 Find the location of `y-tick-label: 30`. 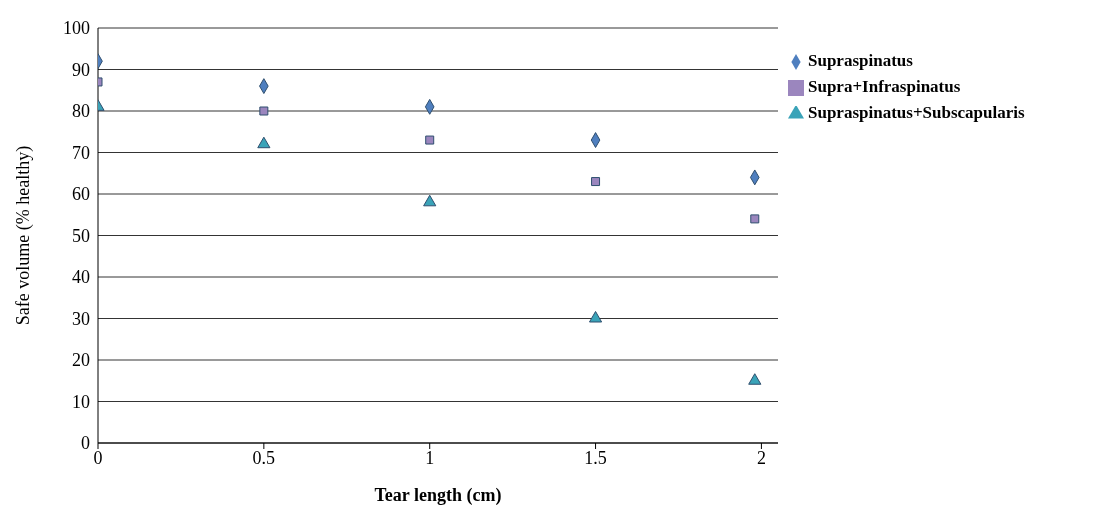

y-tick-label: 30 is located at coordinates (81, 318).